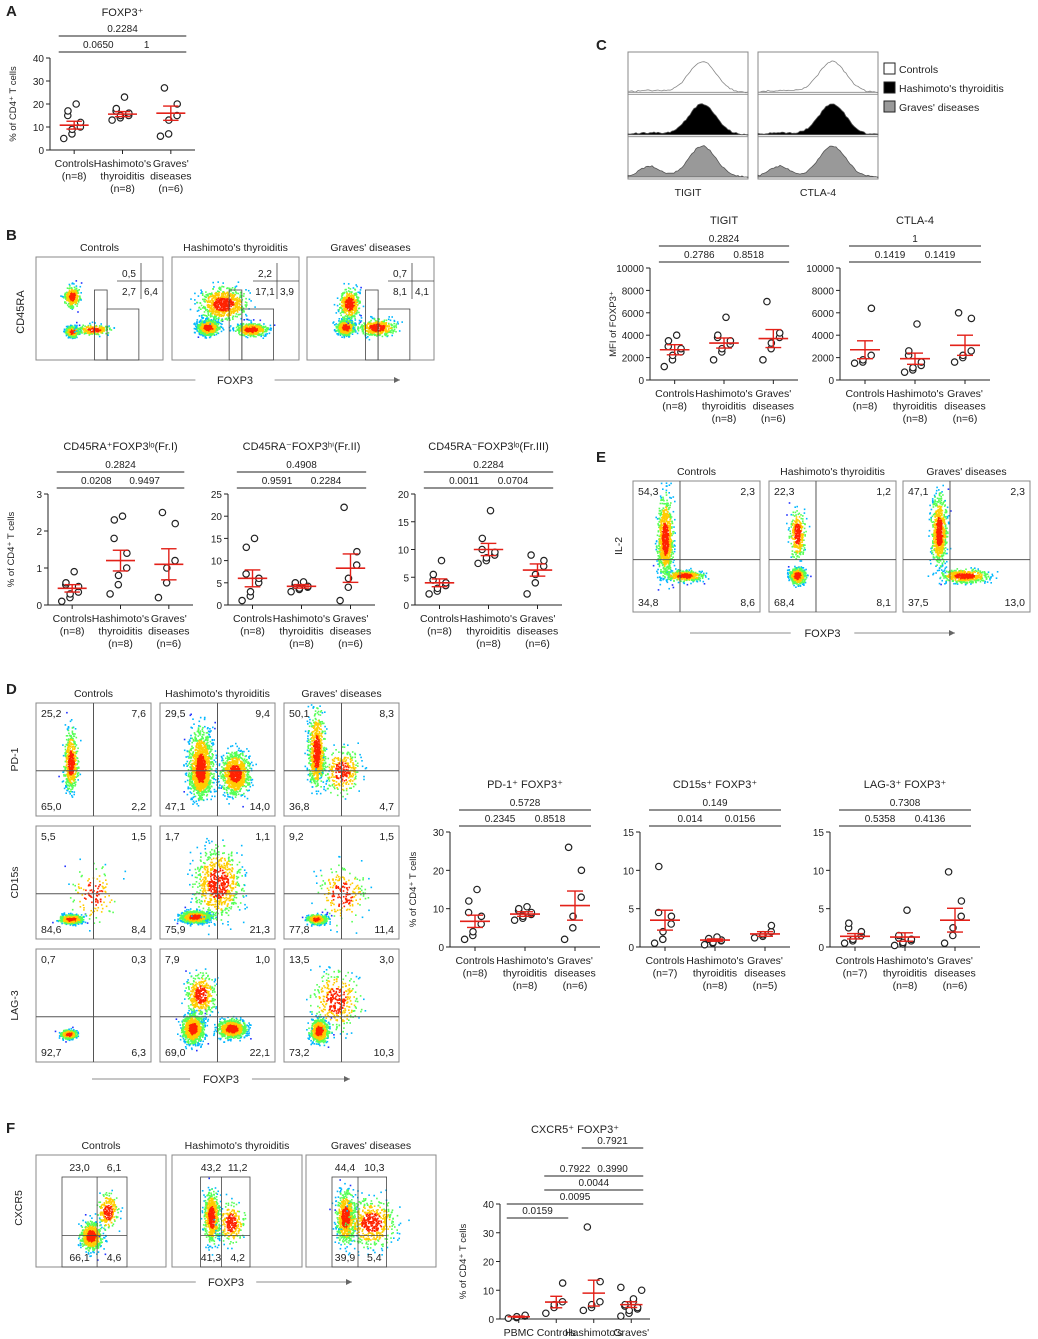 This screenshot has width=1038, height=1339. Describe the element at coordinates (170, 189) in the screenshot. I see `category-label: (n=6)` at that location.